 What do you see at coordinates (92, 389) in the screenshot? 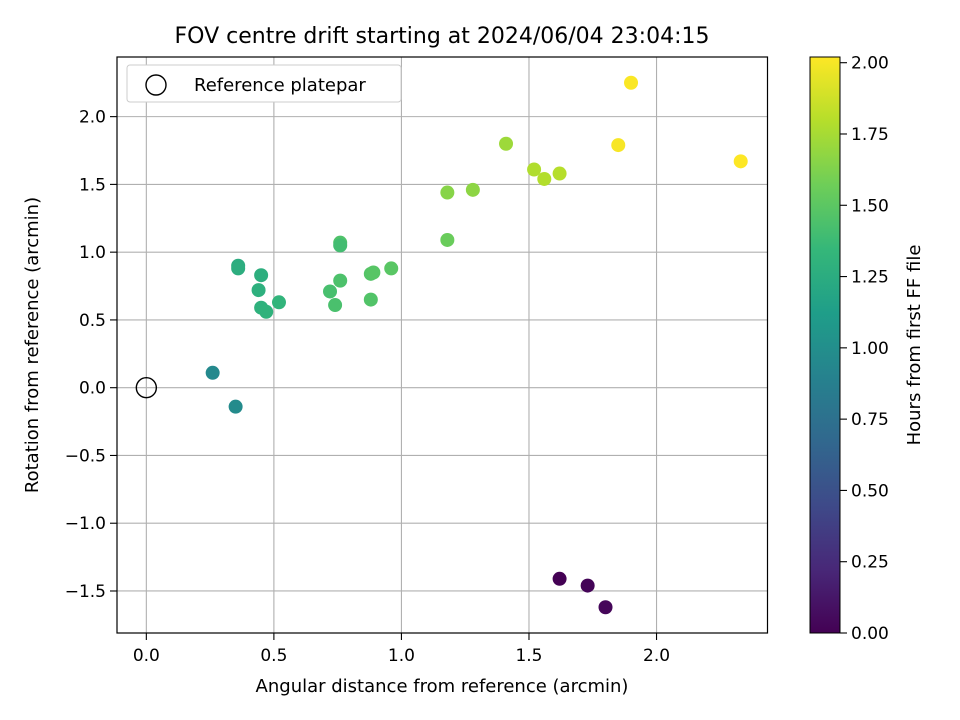
I see `y-tick-label: 0.0` at bounding box center [92, 389].